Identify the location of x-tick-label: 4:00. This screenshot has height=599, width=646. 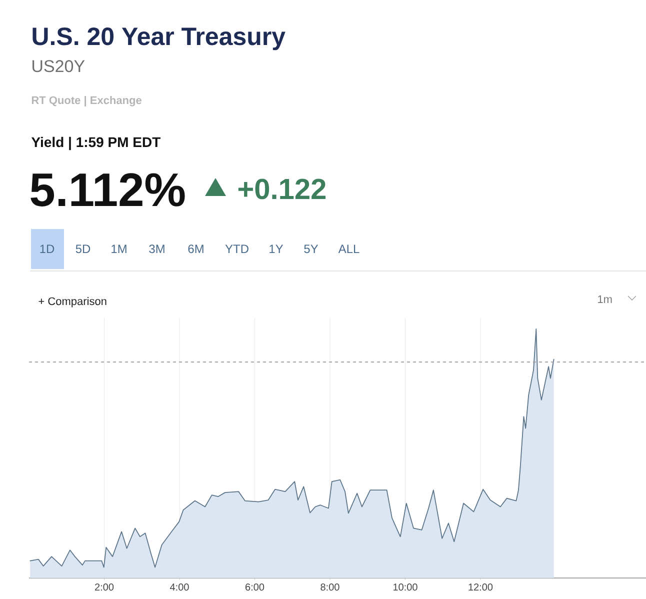
(179, 587).